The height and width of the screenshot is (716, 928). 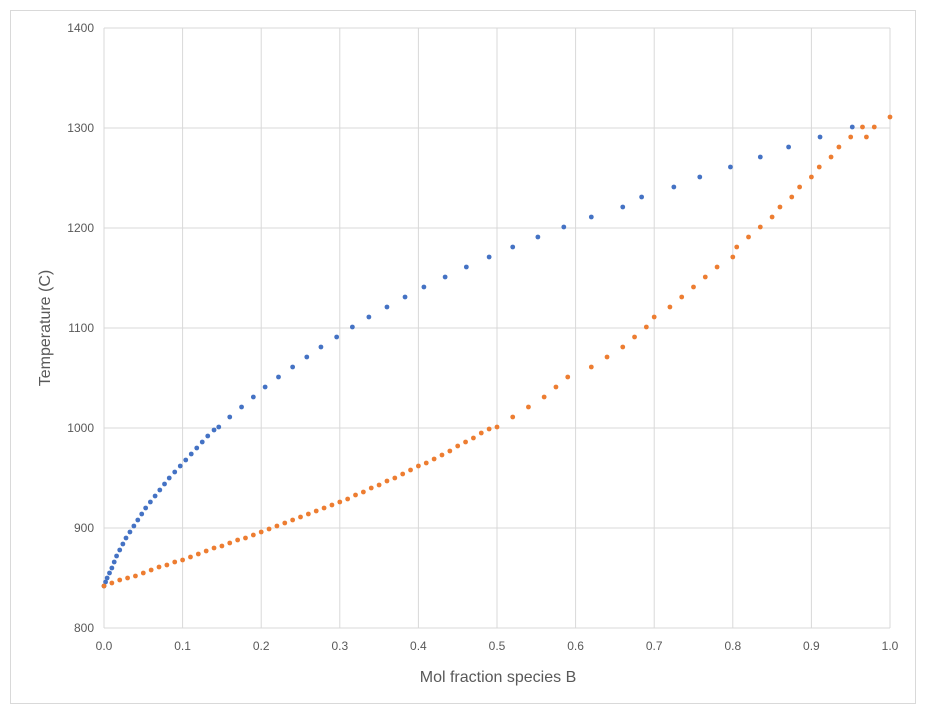 I want to click on y-tick-label: 1000, so click(x=80, y=428).